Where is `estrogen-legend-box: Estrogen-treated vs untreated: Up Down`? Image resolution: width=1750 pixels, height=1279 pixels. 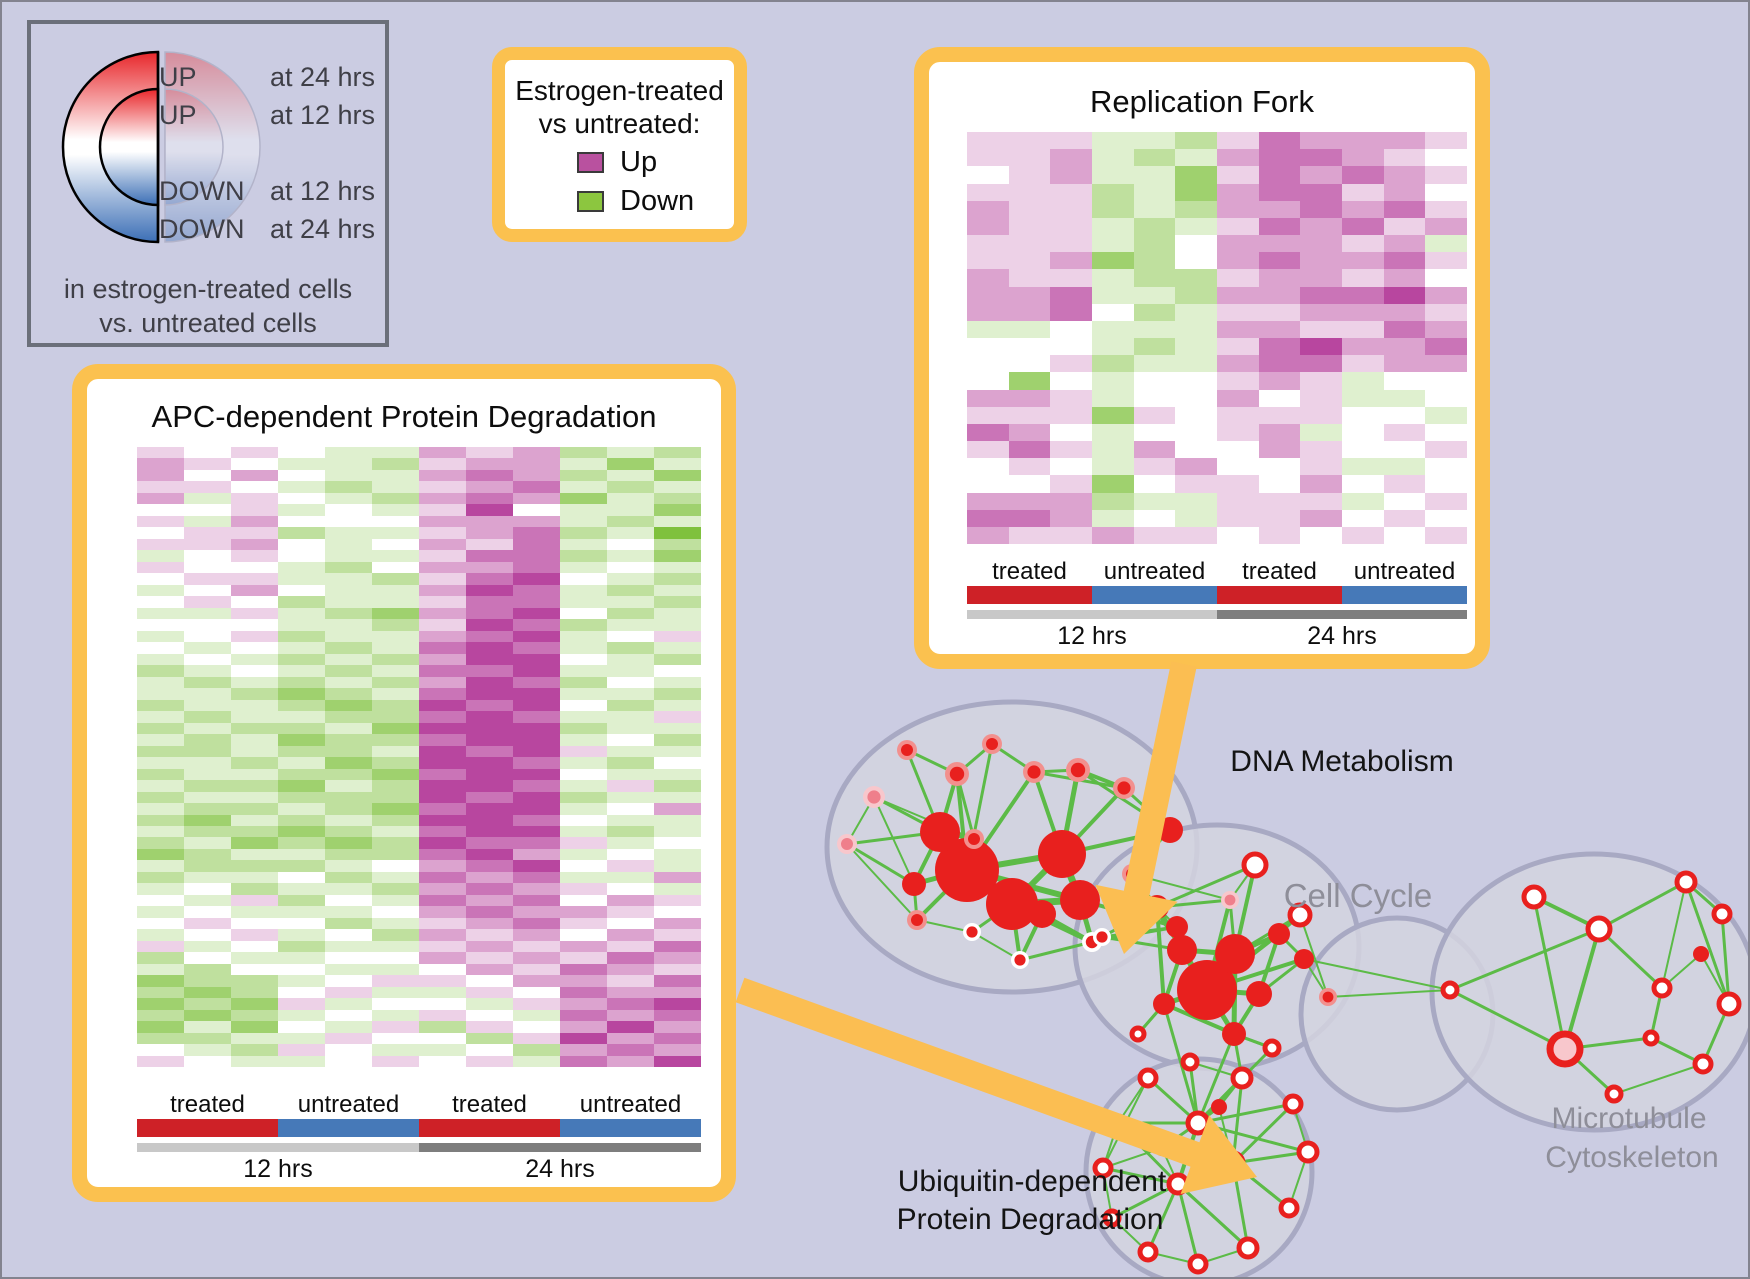
estrogen-legend-box: Estrogen-treated vs untreated: Up Down is located at coordinates (619, 144).